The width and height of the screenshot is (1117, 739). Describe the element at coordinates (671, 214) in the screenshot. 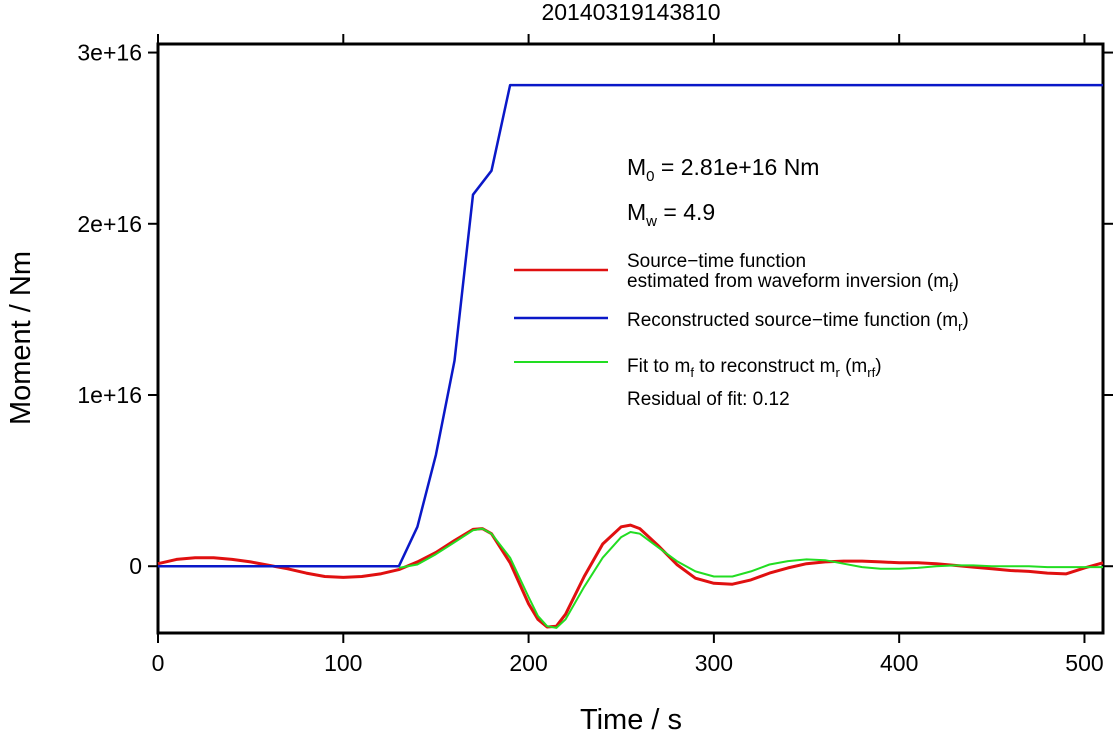

I see `mw-annotation: Mw = 4.9` at that location.